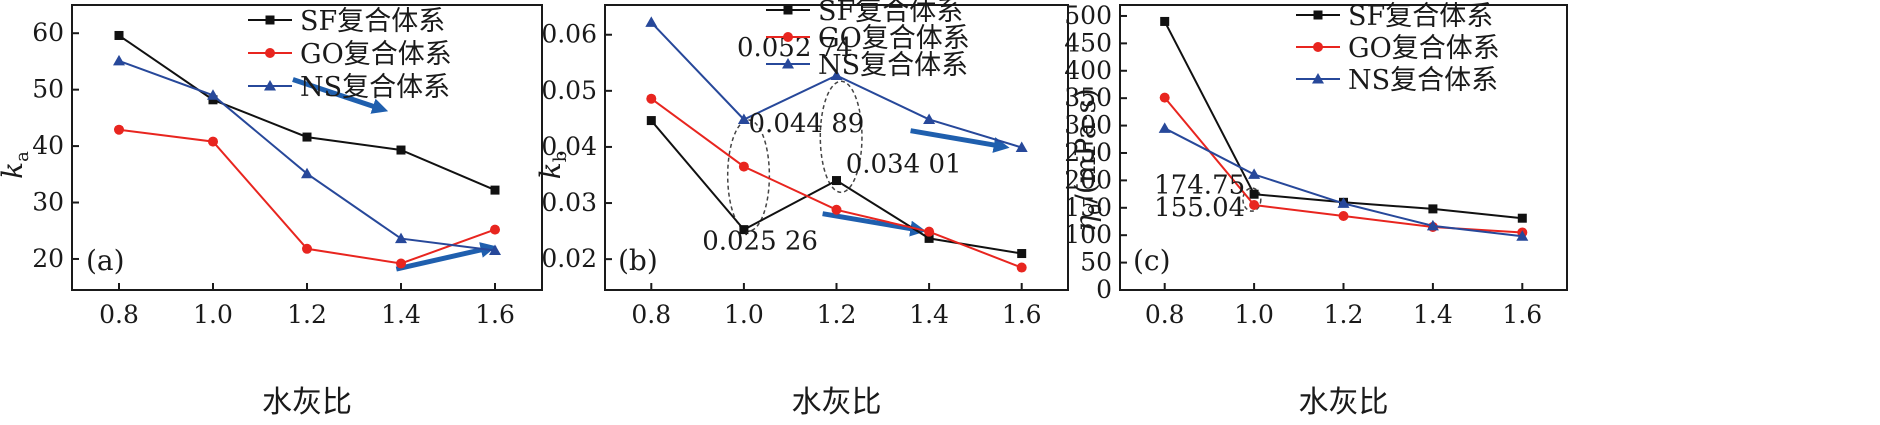  I want to click on y-axis-title: ka, so click(16, 165).